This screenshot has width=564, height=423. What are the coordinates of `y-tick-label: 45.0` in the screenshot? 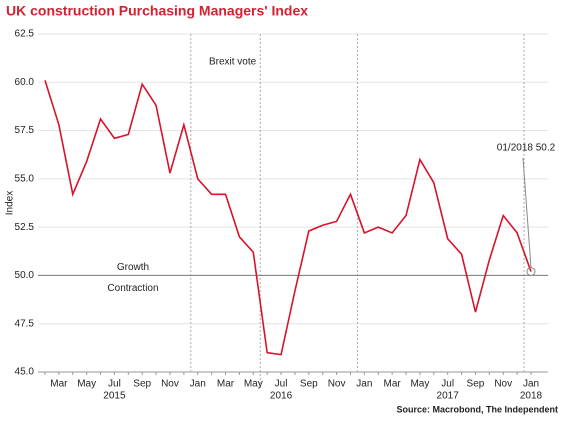 It's located at (25, 372).